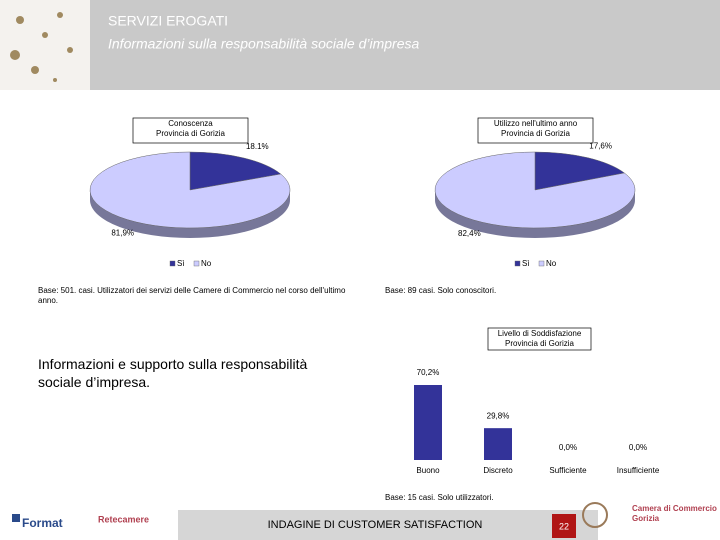 The width and height of the screenshot is (720, 540). Describe the element at coordinates (600, 145) in the screenshot. I see `value-label: 17,6%` at that location.